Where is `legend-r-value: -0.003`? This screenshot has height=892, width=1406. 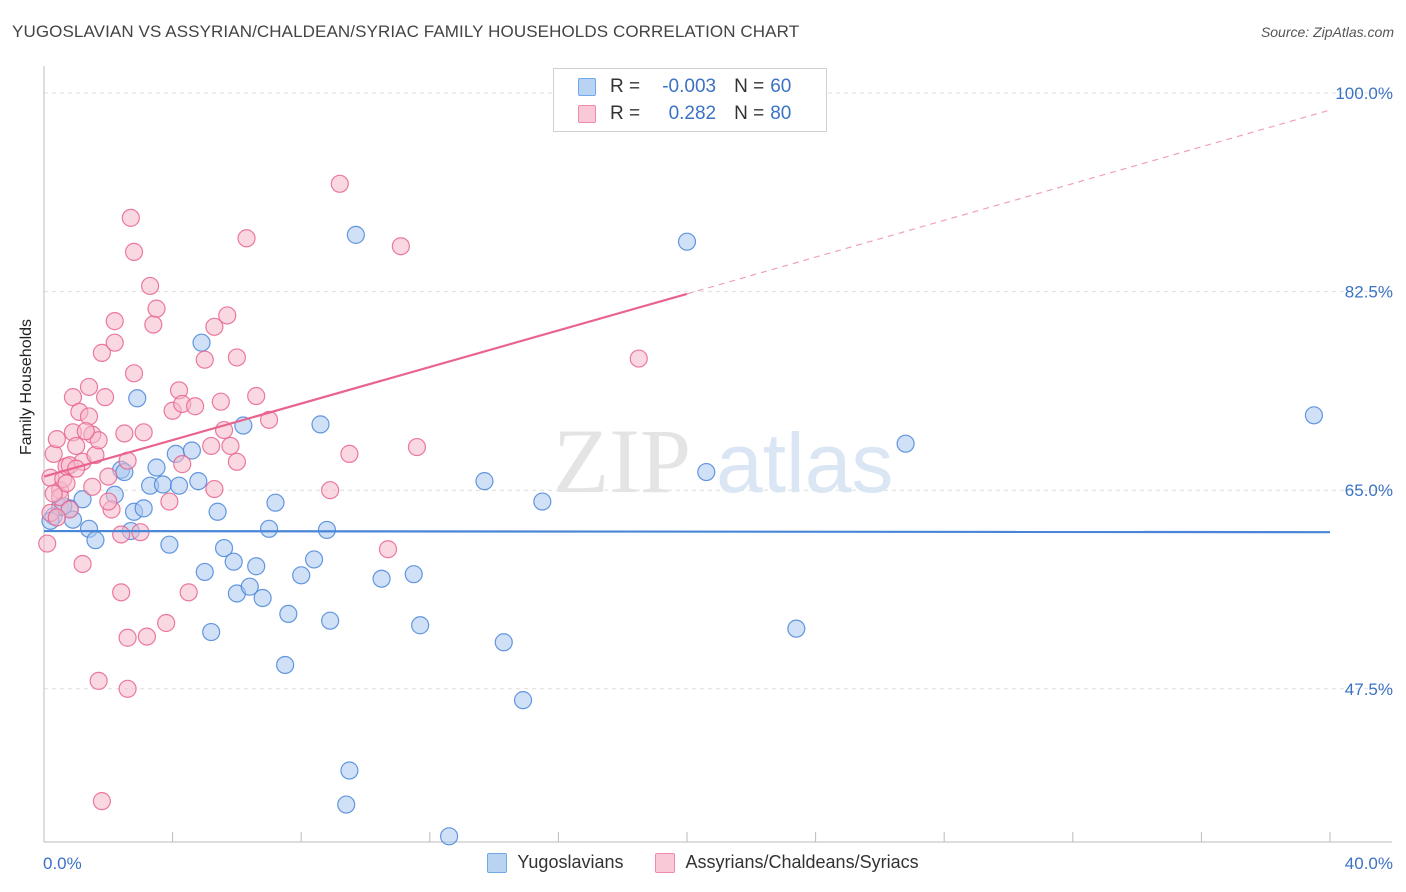 legend-r-value: -0.003 is located at coordinates (689, 86).